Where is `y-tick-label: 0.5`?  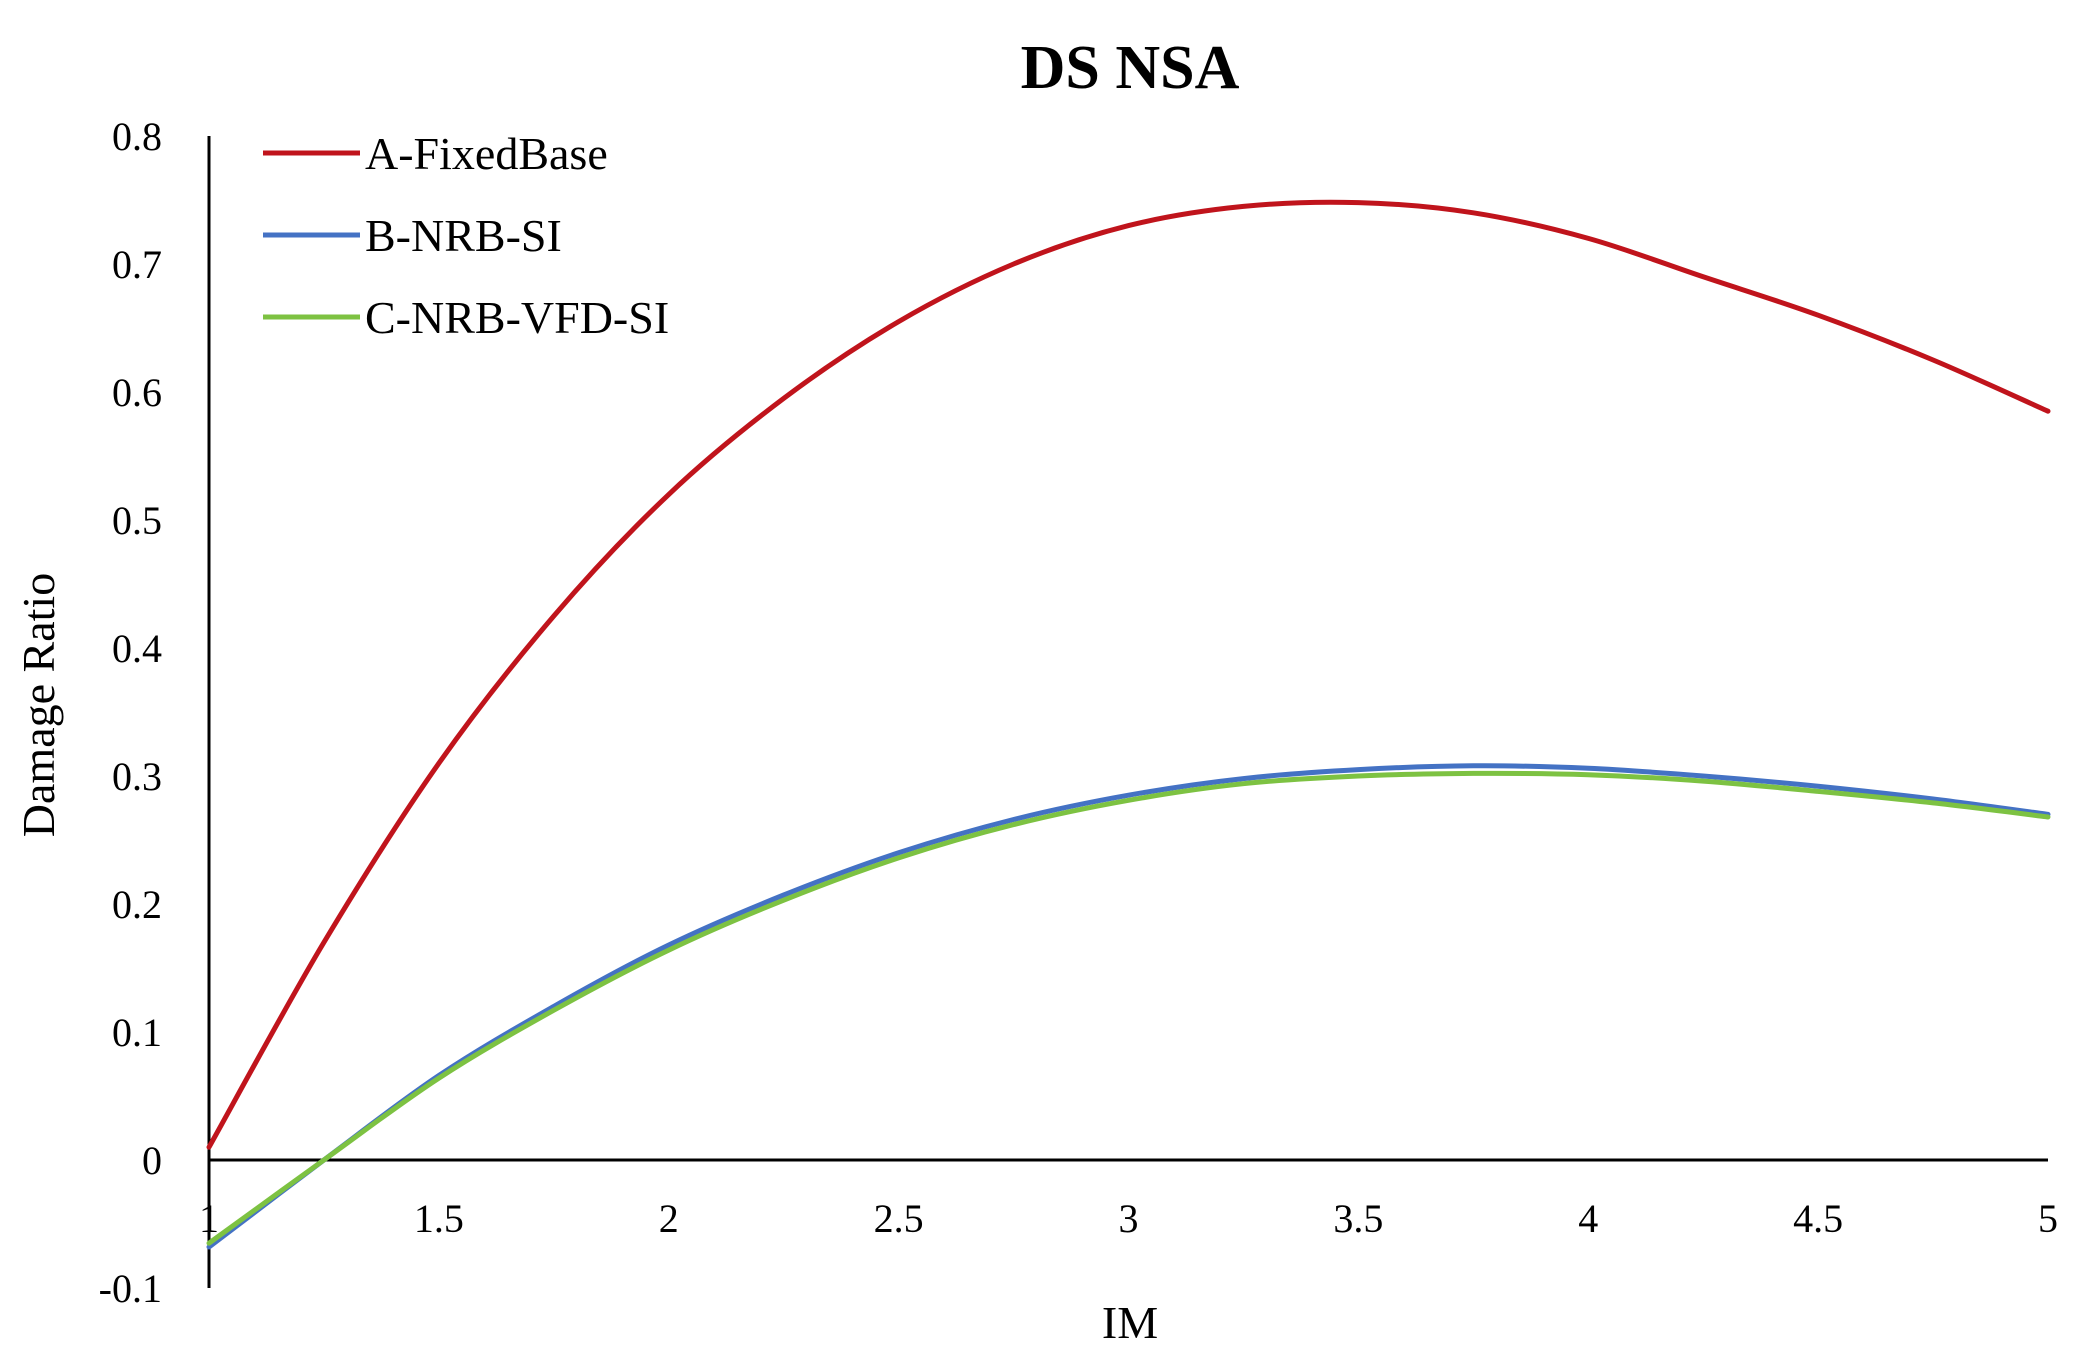 y-tick-label: 0.5 is located at coordinates (137, 520).